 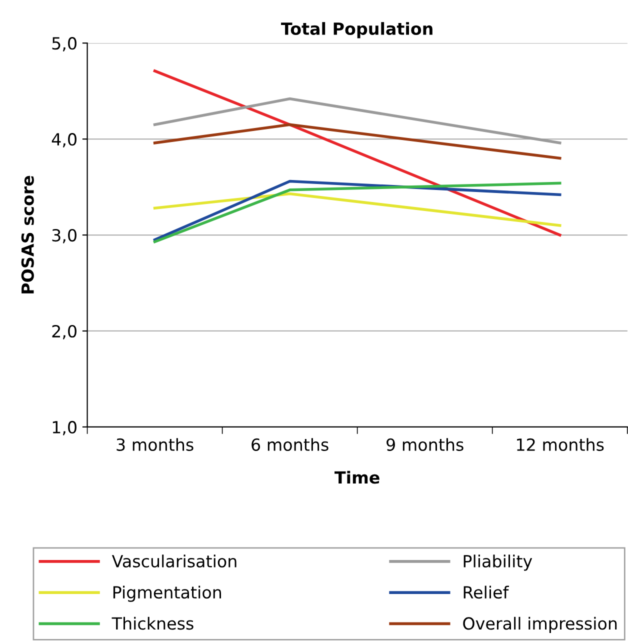 What do you see at coordinates (64, 44) in the screenshot?
I see `y-tick-label: 5,0` at bounding box center [64, 44].